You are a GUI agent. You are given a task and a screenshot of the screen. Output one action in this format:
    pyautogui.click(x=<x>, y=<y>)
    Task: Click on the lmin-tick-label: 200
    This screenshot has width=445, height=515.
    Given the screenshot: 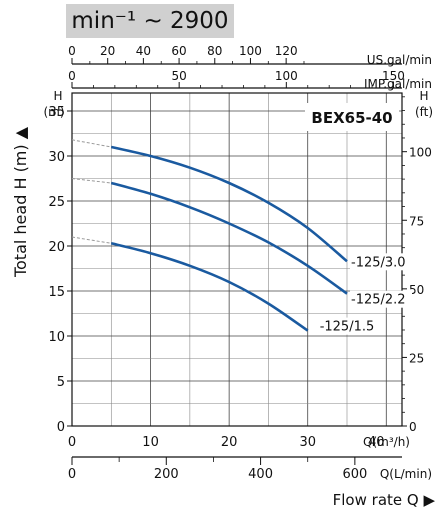 What is the action you would take?
    pyautogui.click(x=166, y=474)
    